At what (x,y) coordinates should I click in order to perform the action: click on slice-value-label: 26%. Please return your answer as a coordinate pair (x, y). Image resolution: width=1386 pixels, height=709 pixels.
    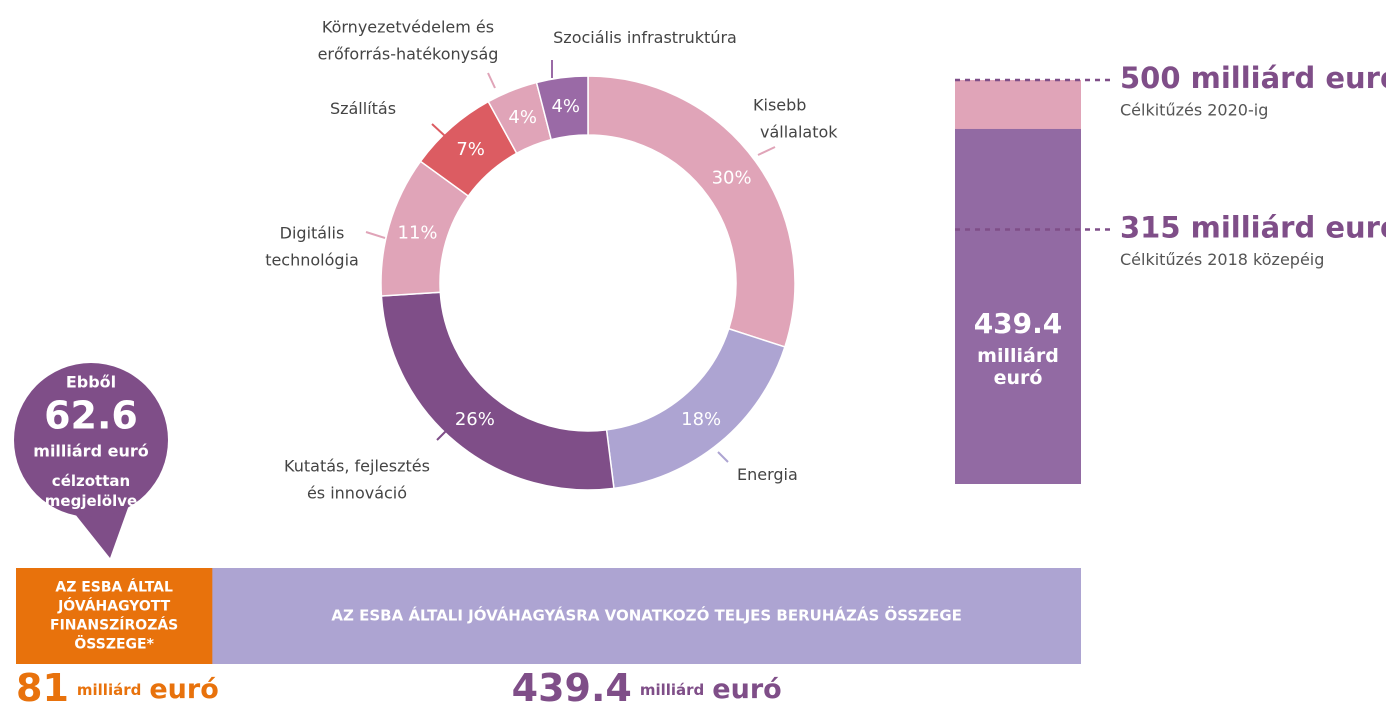
    Looking at the image, I should click on (475, 419).